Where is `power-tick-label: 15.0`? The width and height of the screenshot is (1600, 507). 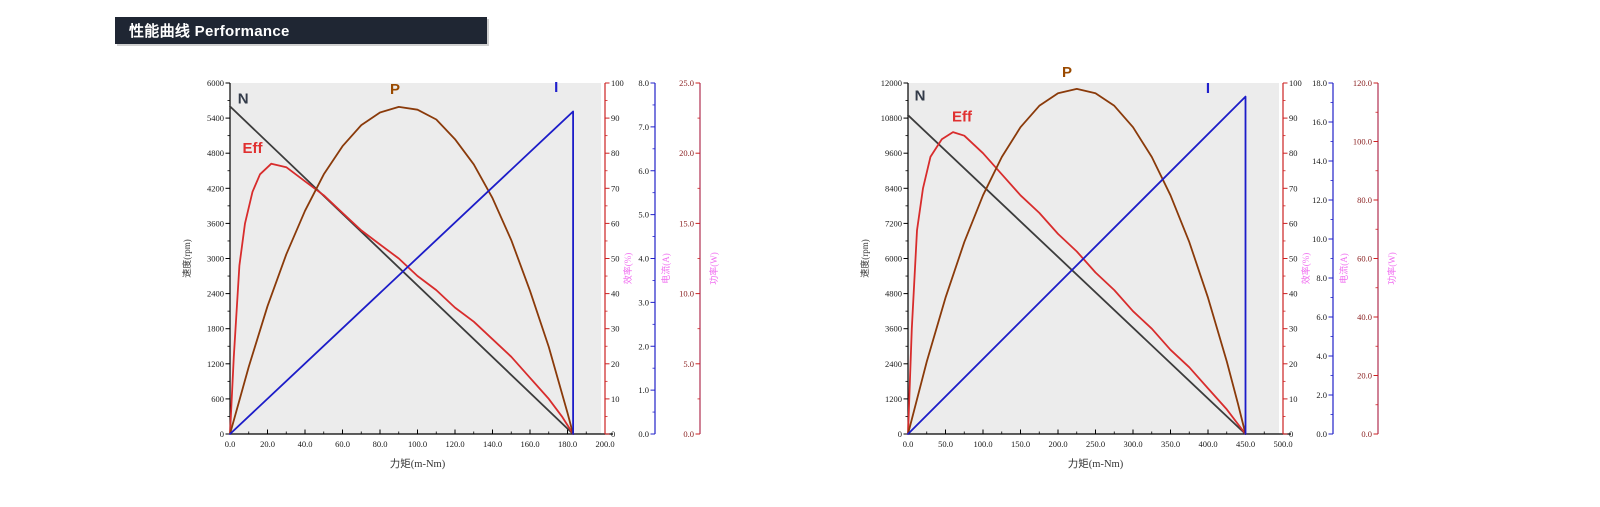
power-tick-label: 15.0 is located at coordinates (686, 223).